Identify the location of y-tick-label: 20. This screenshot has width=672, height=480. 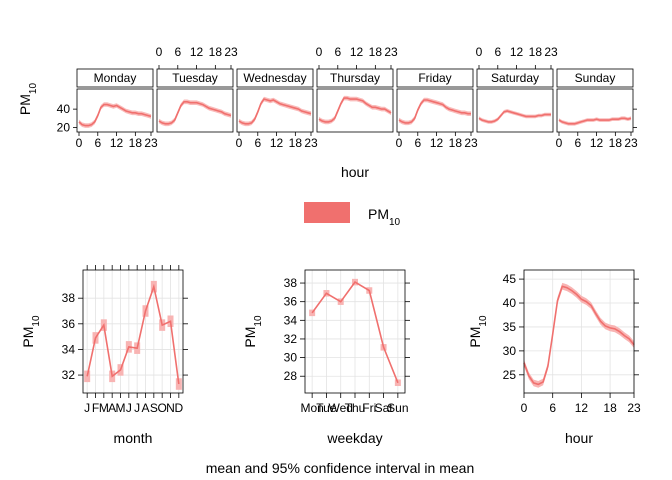
(64, 127).